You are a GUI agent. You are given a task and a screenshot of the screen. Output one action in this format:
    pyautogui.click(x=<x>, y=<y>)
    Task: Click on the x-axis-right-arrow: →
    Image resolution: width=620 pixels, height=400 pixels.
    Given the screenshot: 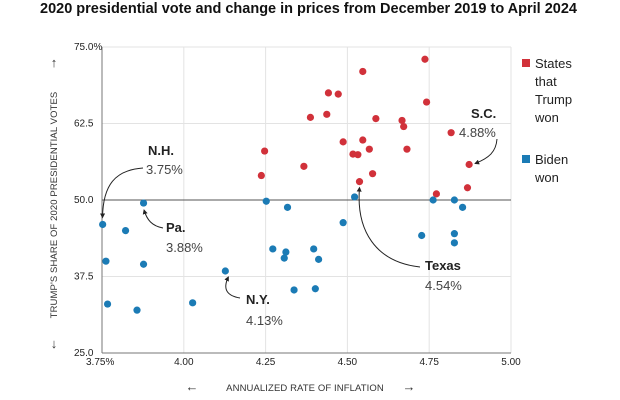 What is the action you would take?
    pyautogui.click(x=409, y=386)
    